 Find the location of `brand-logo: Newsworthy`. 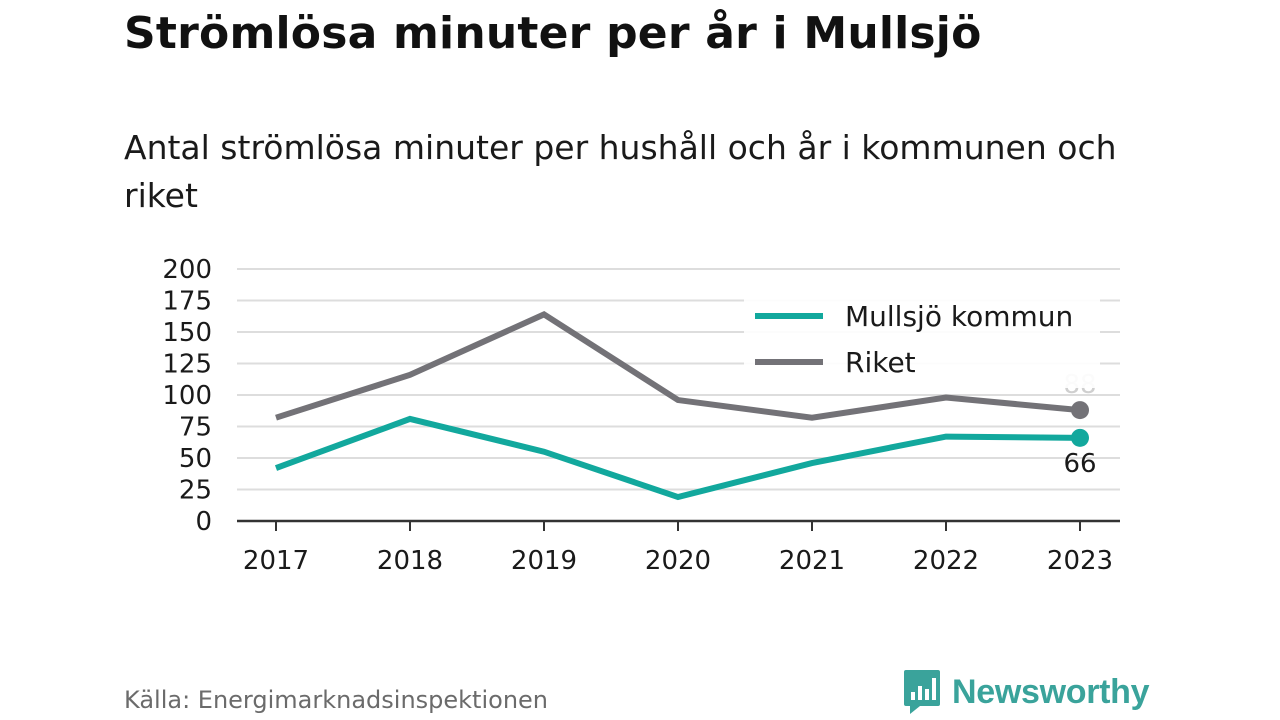

brand-logo: Newsworthy is located at coordinates (1026, 692).